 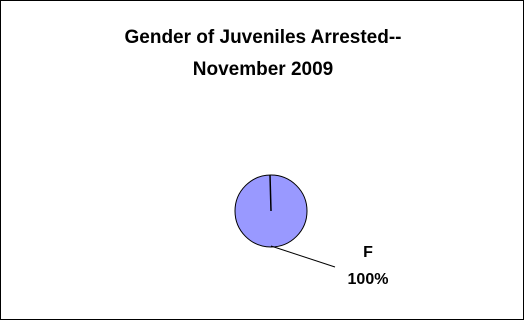 I want to click on chart-title-line-2: November 2009, so click(x=263, y=69).